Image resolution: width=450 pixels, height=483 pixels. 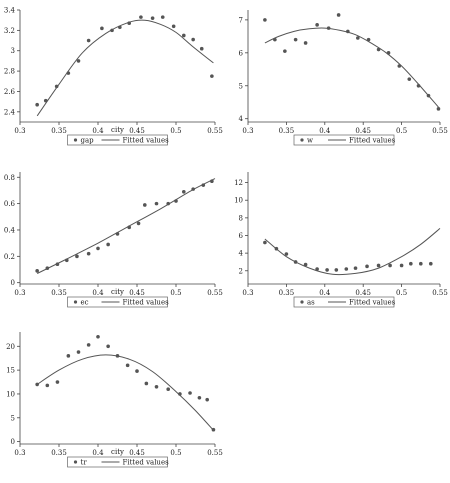 What do you see at coordinates (9, 178) in the screenshot?
I see `y-tick-label: 0.8` at bounding box center [9, 178].